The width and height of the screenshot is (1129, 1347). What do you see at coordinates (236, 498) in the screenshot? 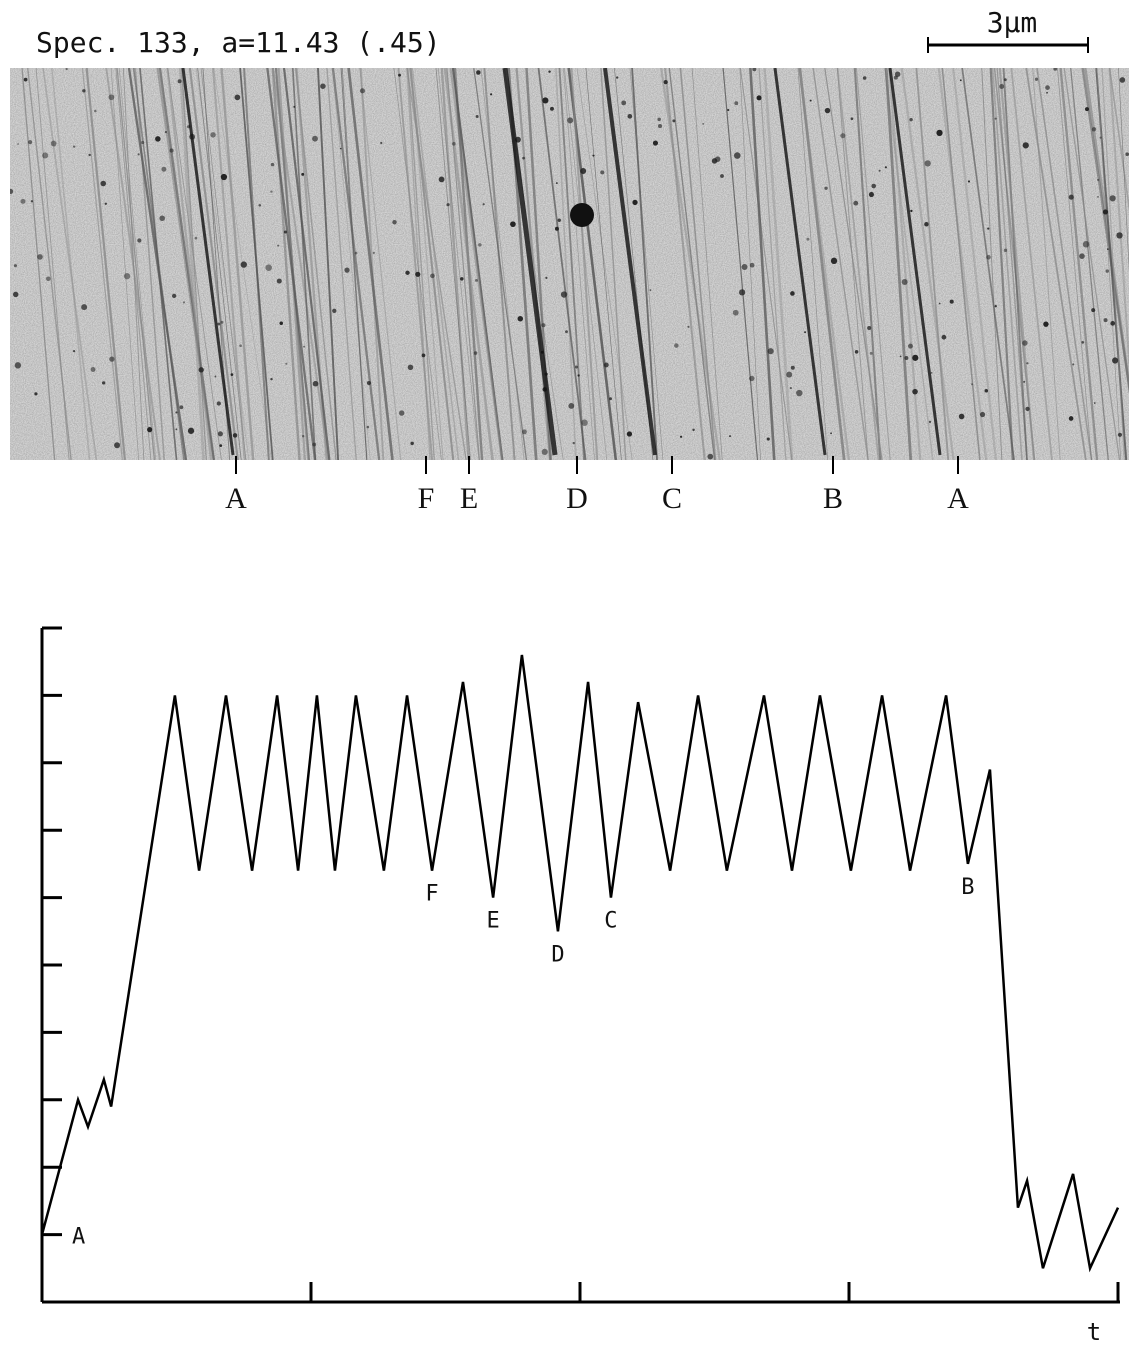
I see `marker-label: A` at bounding box center [236, 498].